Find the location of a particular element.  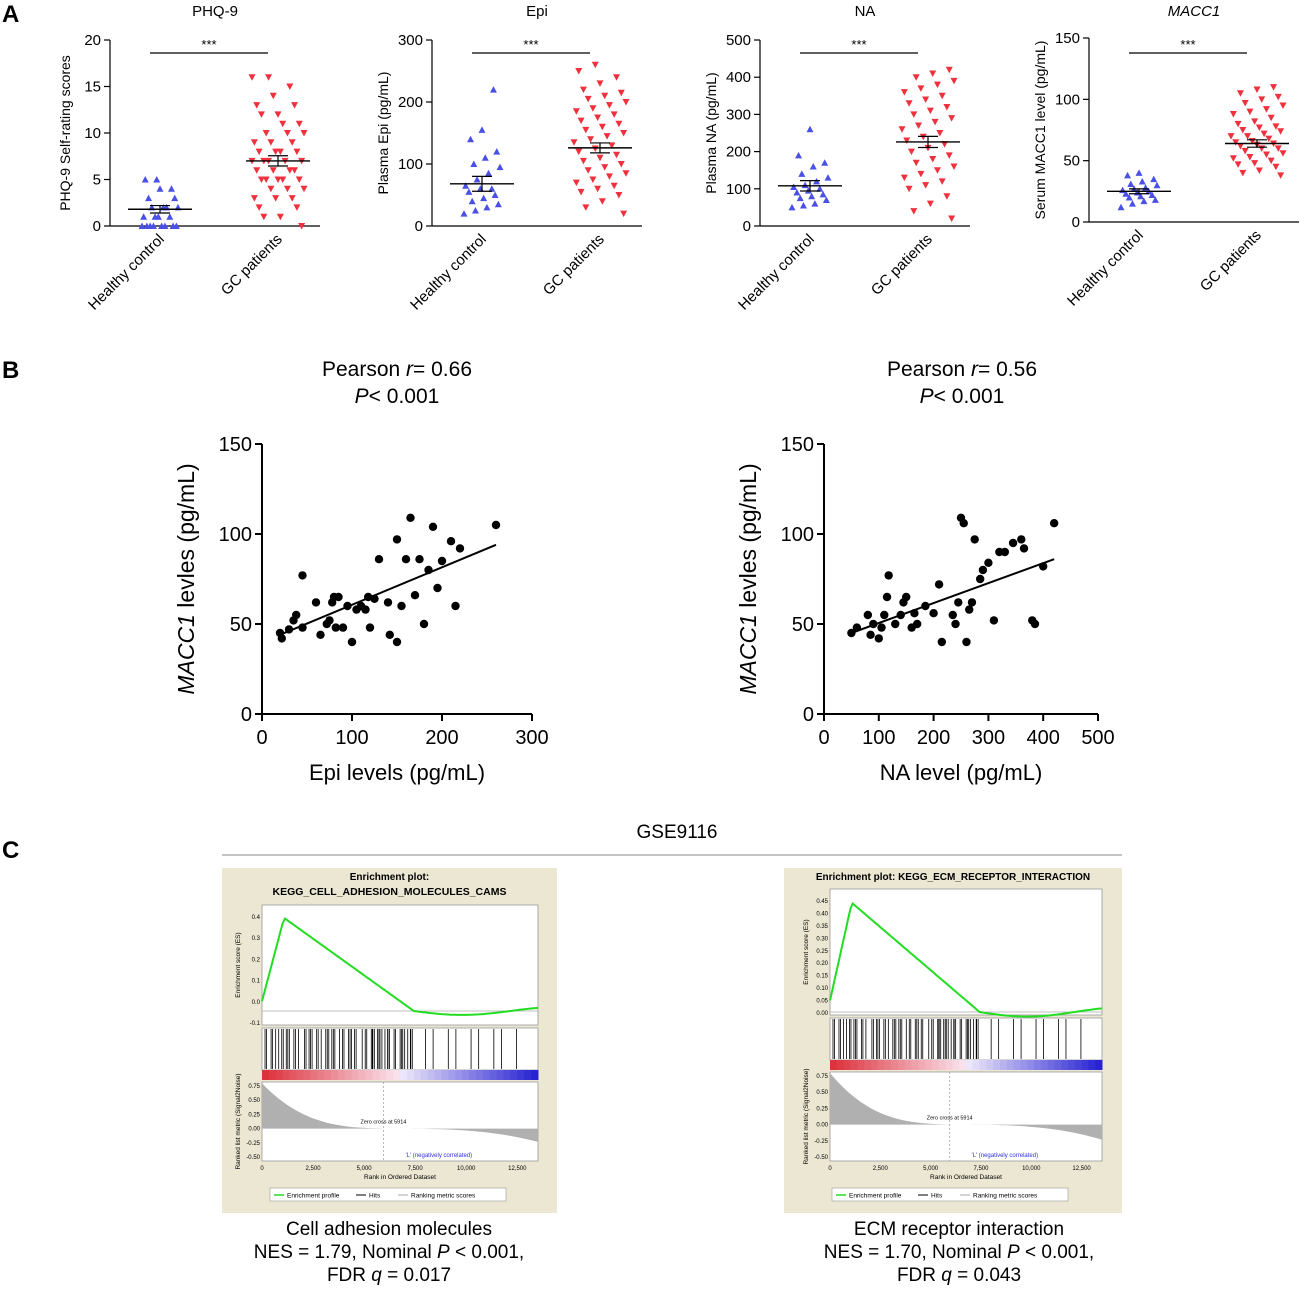

y-tick-label: 150 is located at coordinates (235, 445).